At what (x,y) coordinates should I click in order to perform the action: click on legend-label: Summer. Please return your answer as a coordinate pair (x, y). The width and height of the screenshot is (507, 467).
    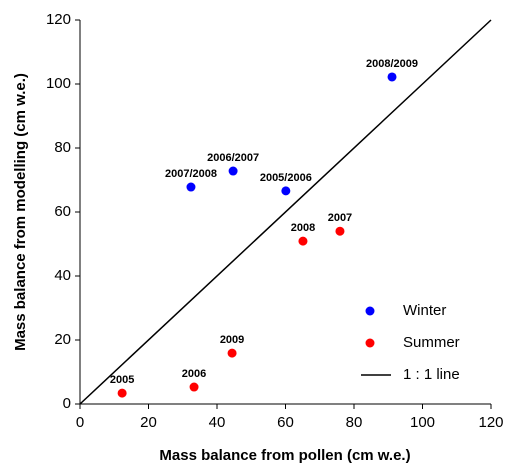
    Looking at the image, I should click on (431, 342).